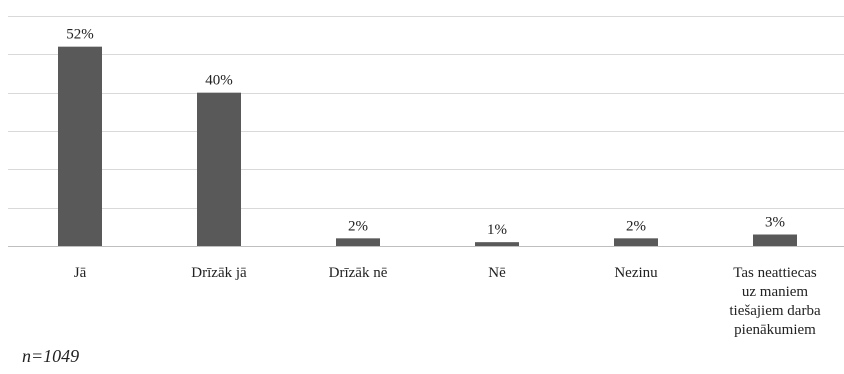 This screenshot has height=374, width=844. I want to click on sample-size-note: n=1049, so click(50, 356).